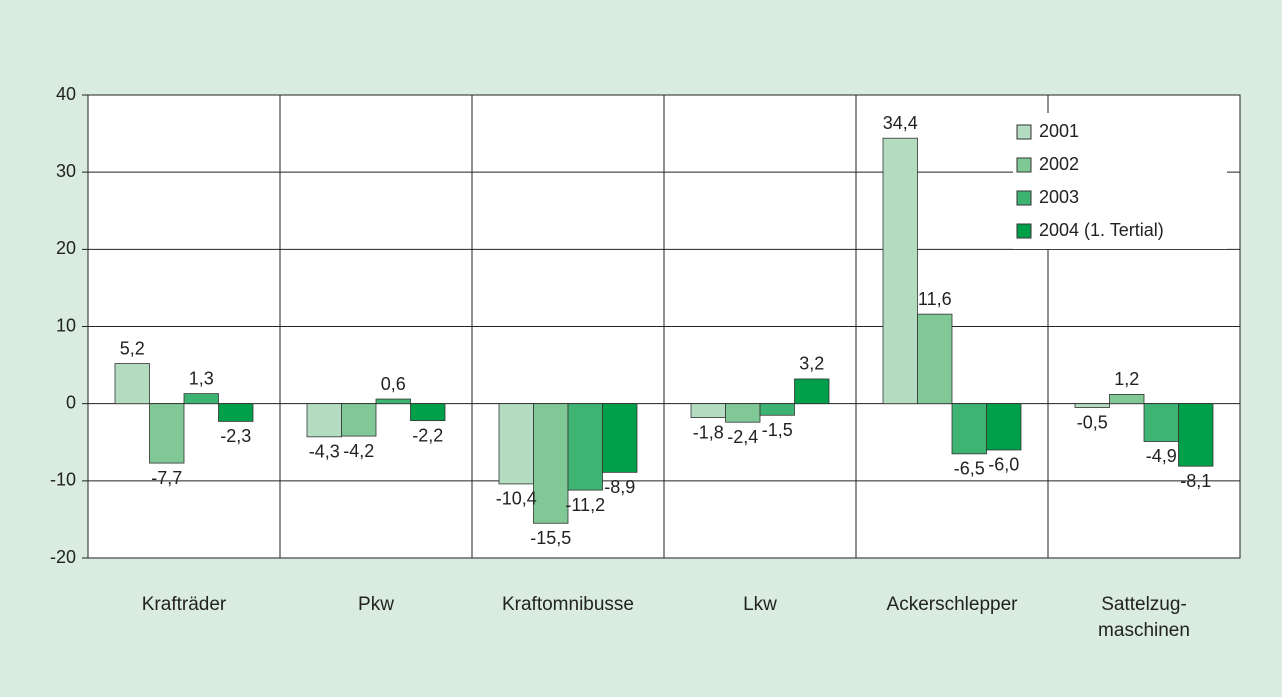  What do you see at coordinates (1126, 379) in the screenshot?
I see `data-label: 1,2` at bounding box center [1126, 379].